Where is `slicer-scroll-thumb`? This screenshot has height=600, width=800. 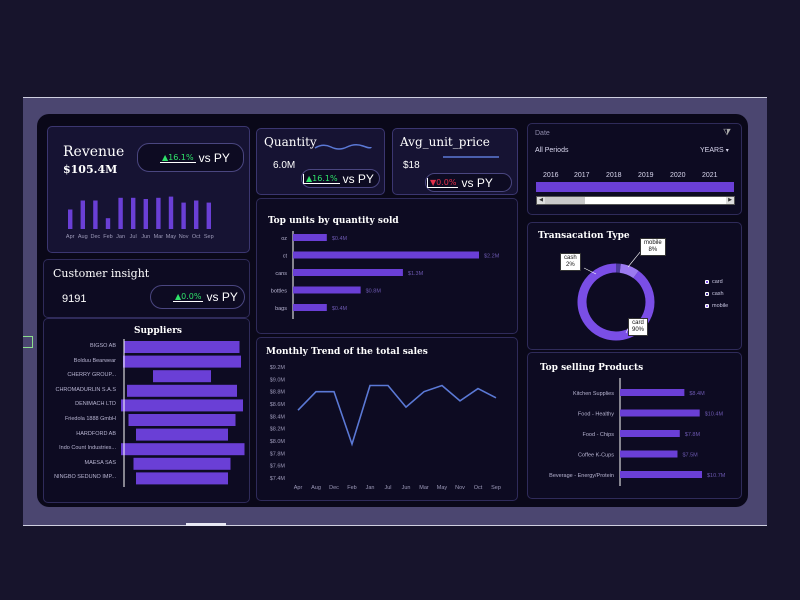
slicer-scroll-thumb is located at coordinates (565, 200).